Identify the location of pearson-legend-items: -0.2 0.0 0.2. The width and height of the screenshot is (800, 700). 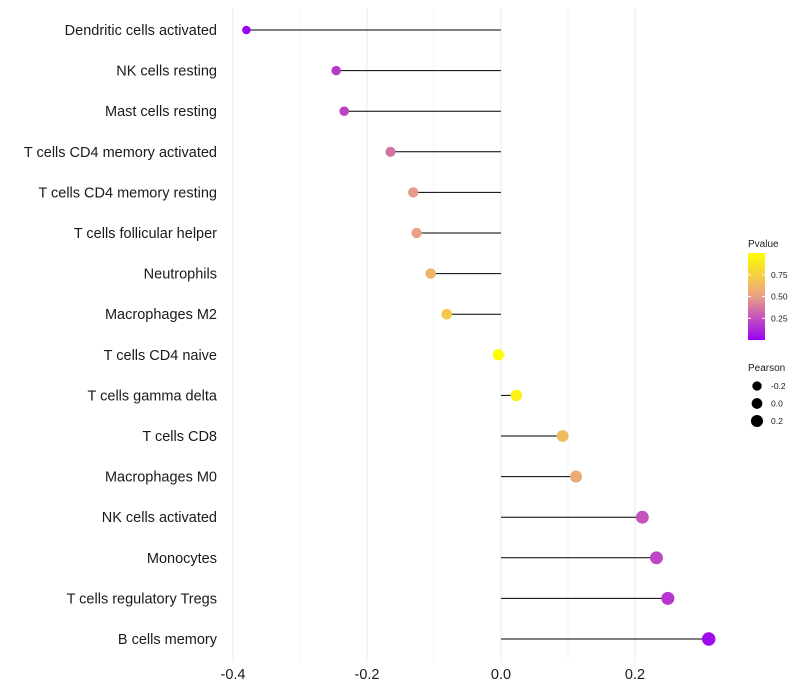
(768, 404).